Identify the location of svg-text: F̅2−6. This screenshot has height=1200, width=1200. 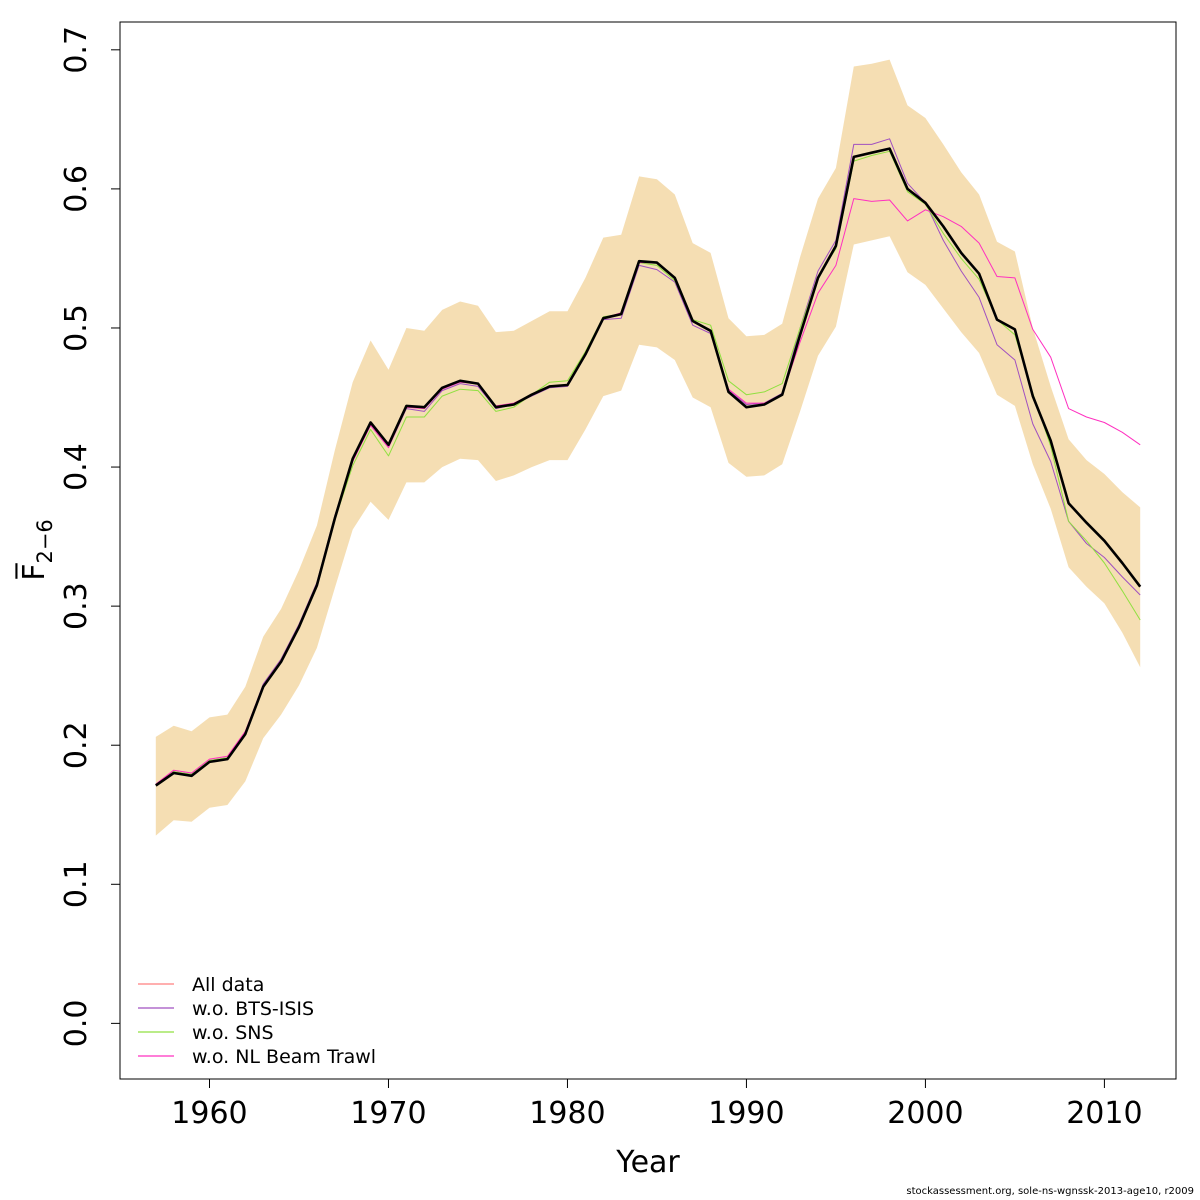
(36, 550).